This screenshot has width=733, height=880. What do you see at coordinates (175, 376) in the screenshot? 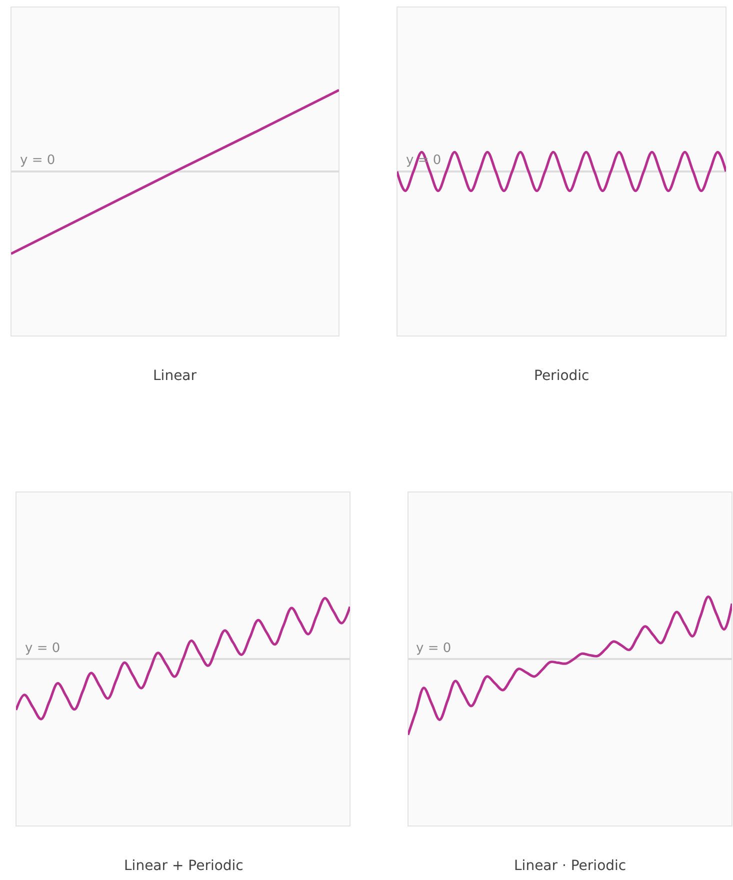
I see `text: Linear` at bounding box center [175, 376].